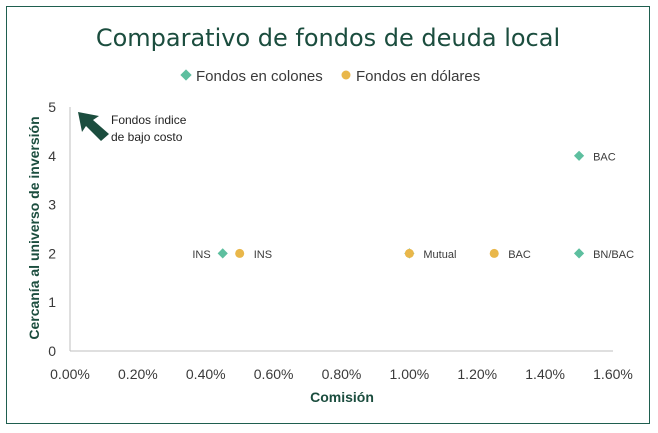 This screenshot has height=433, width=658. I want to click on x-tick-label: 1.00%, so click(410, 374).